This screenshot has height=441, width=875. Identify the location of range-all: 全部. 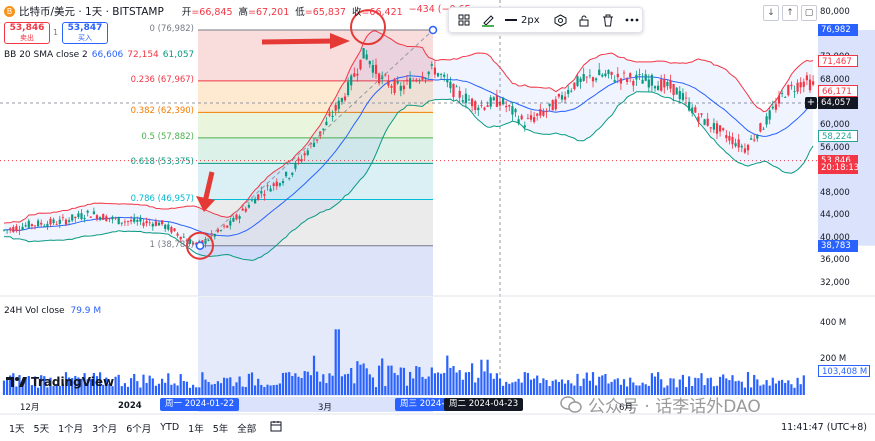
(247, 429).